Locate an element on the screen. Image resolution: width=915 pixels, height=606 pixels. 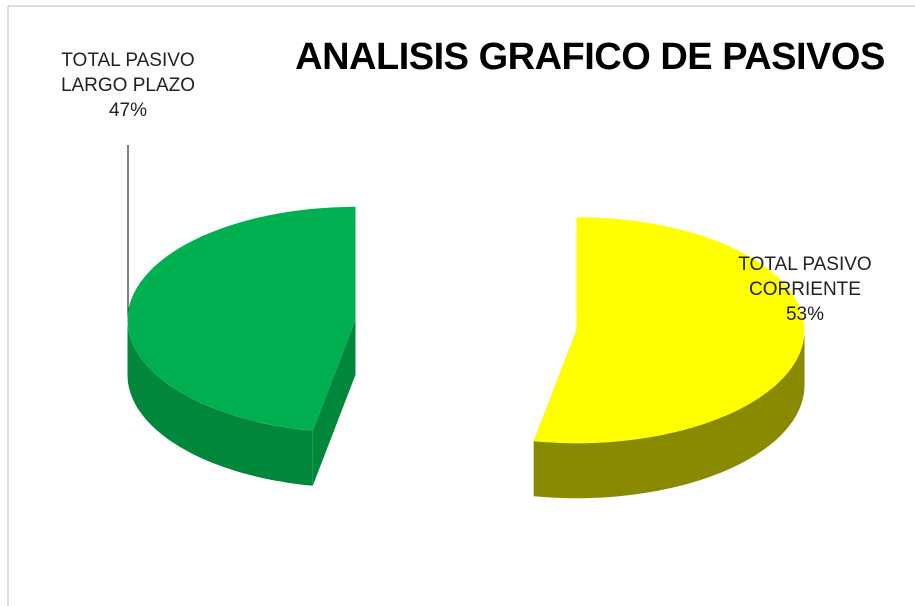
slice-label: TOTAL PASIVO LARGO PLAZO 47% is located at coordinates (128, 85).